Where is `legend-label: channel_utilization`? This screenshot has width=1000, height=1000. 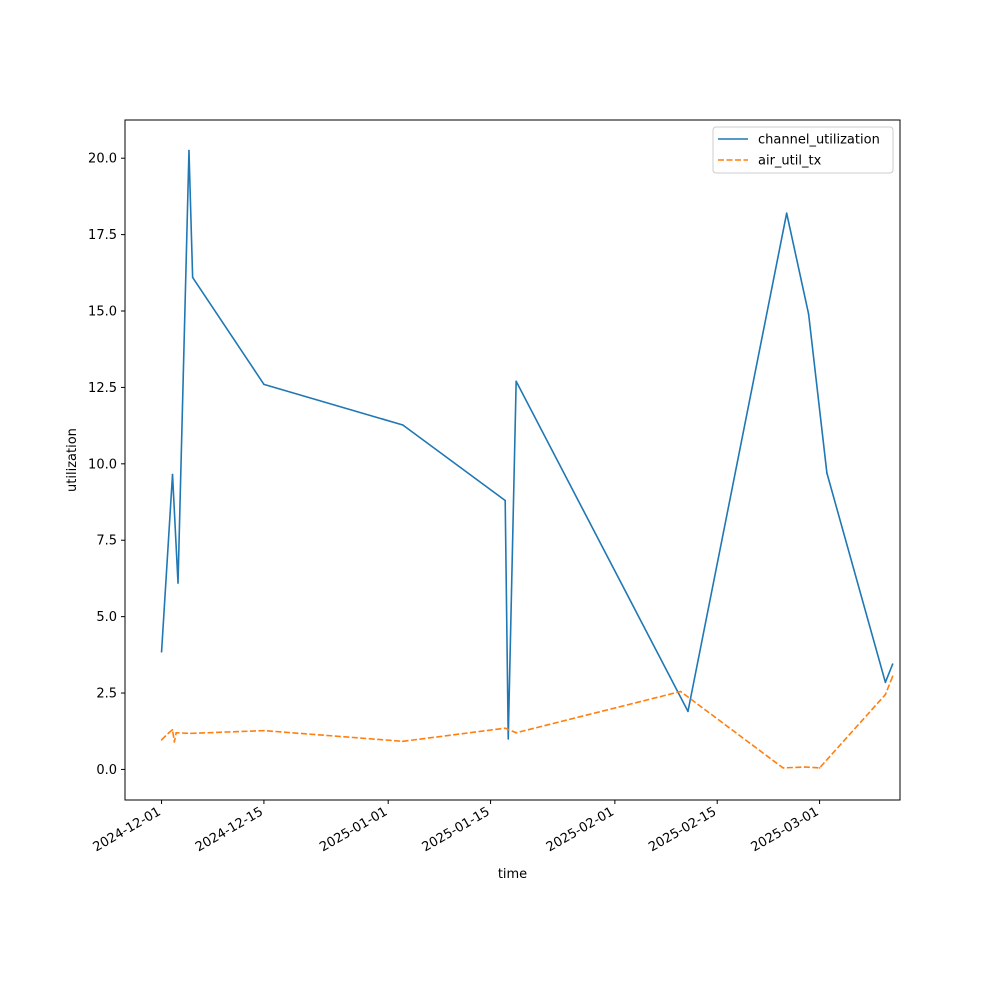 legend-label: channel_utilization is located at coordinates (819, 140).